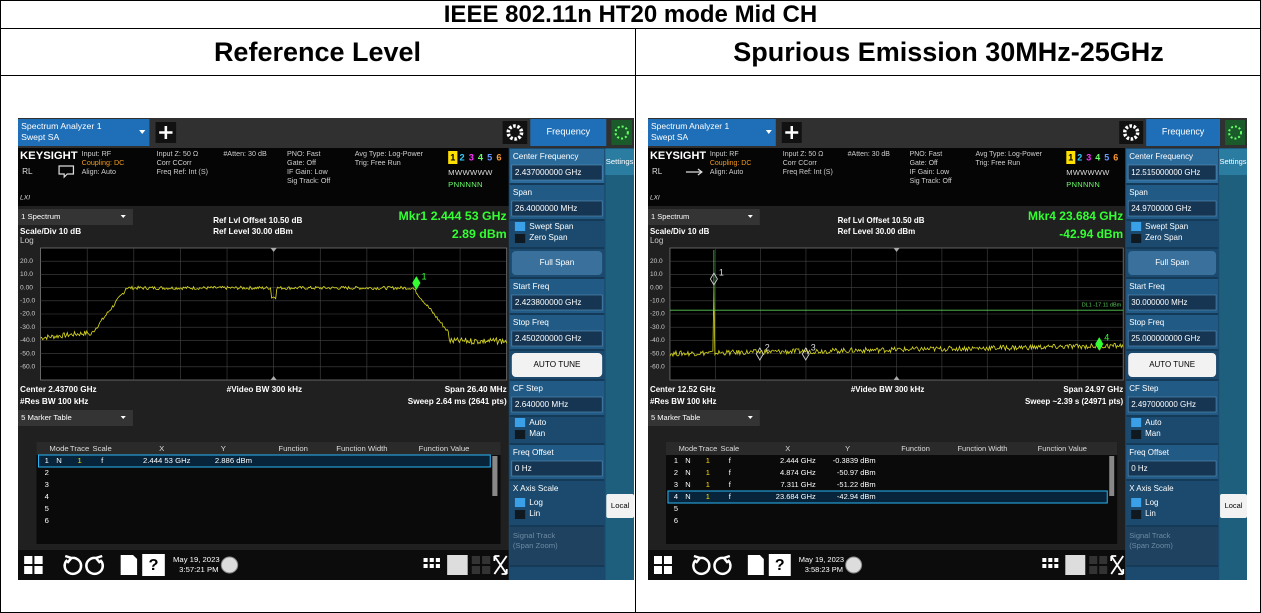  What do you see at coordinates (887, 497) in the screenshot?
I see `selected-row` at bounding box center [887, 497].